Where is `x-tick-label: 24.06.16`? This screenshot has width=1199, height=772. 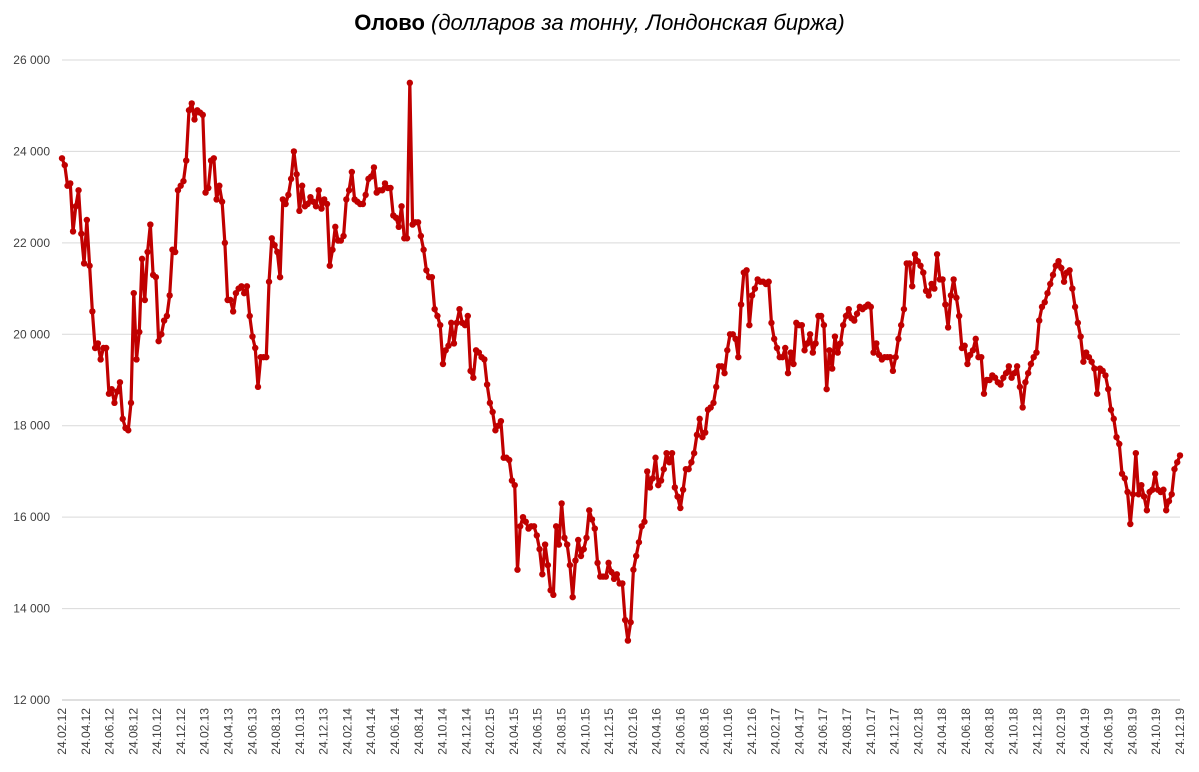 x-tick-label: 24.06.16 is located at coordinates (680, 731).